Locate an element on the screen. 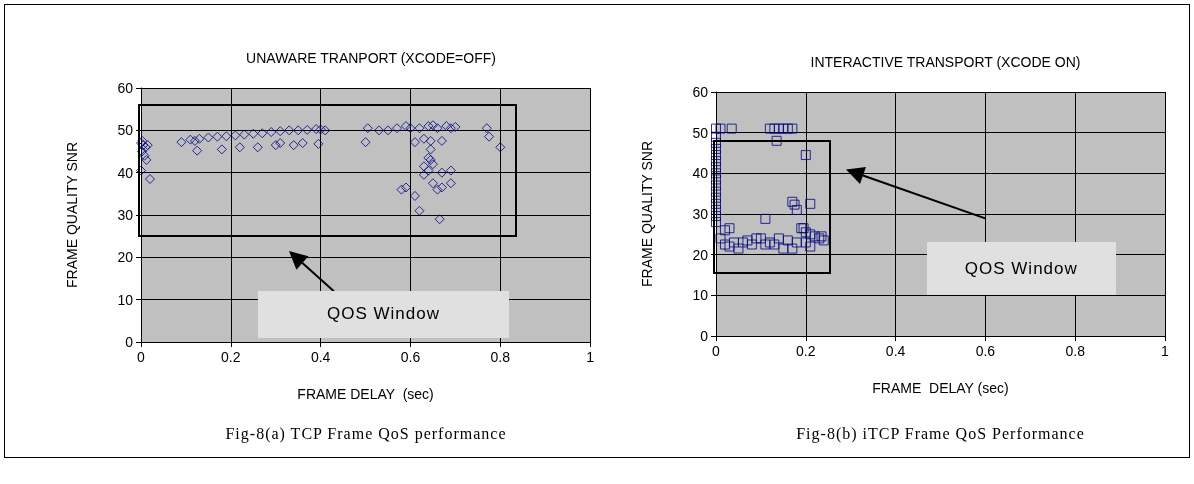  text: Fig-8(a) TCP Frame QoS performance is located at coordinates (366, 434).